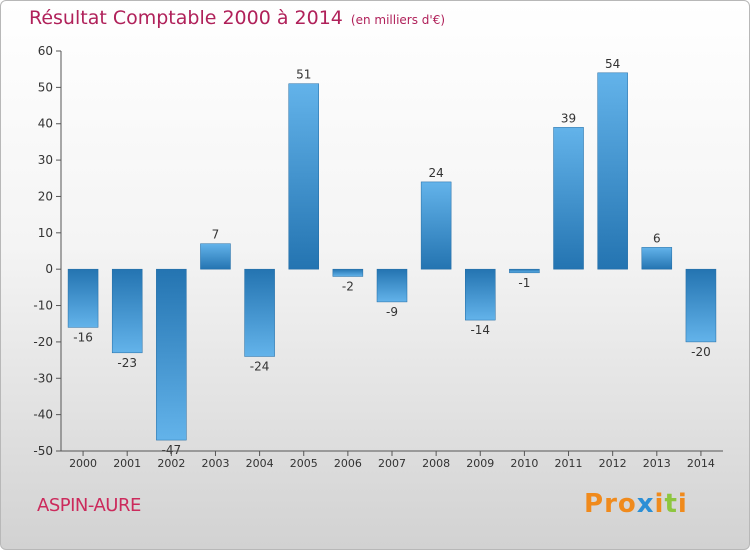 This screenshot has width=750, height=550. Describe the element at coordinates (43, 378) in the screenshot. I see `y-tick-label: -30` at that location.